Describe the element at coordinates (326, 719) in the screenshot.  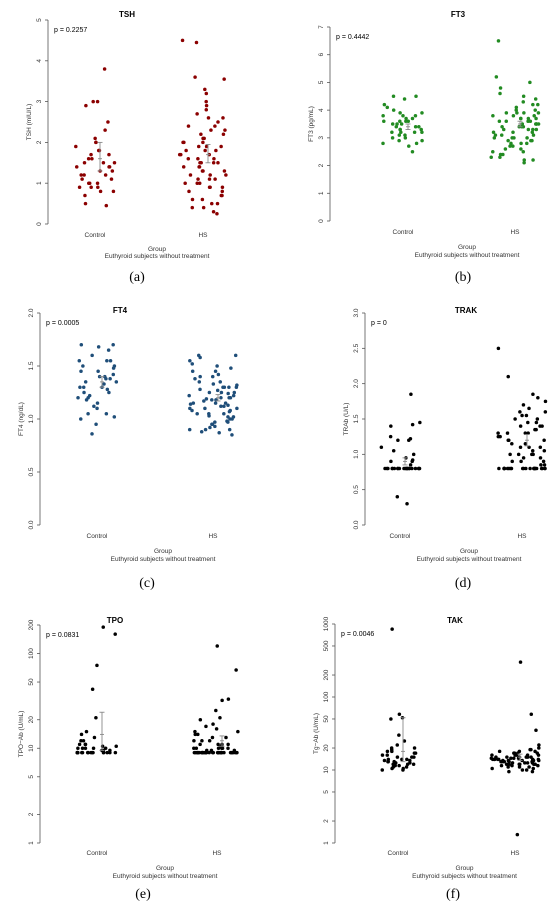
I see `y-tick-label: 50` at that location.